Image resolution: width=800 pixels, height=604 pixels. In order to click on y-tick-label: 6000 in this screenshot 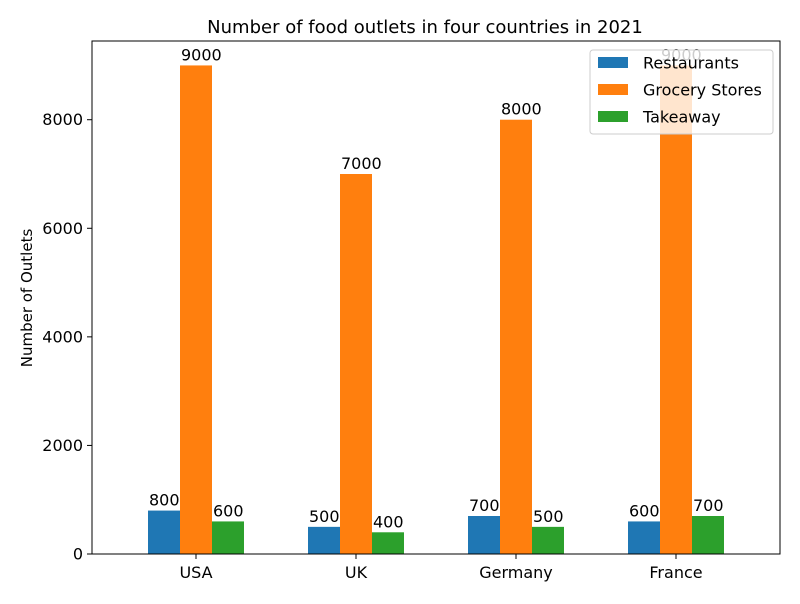, I will do `click(62, 228)`.